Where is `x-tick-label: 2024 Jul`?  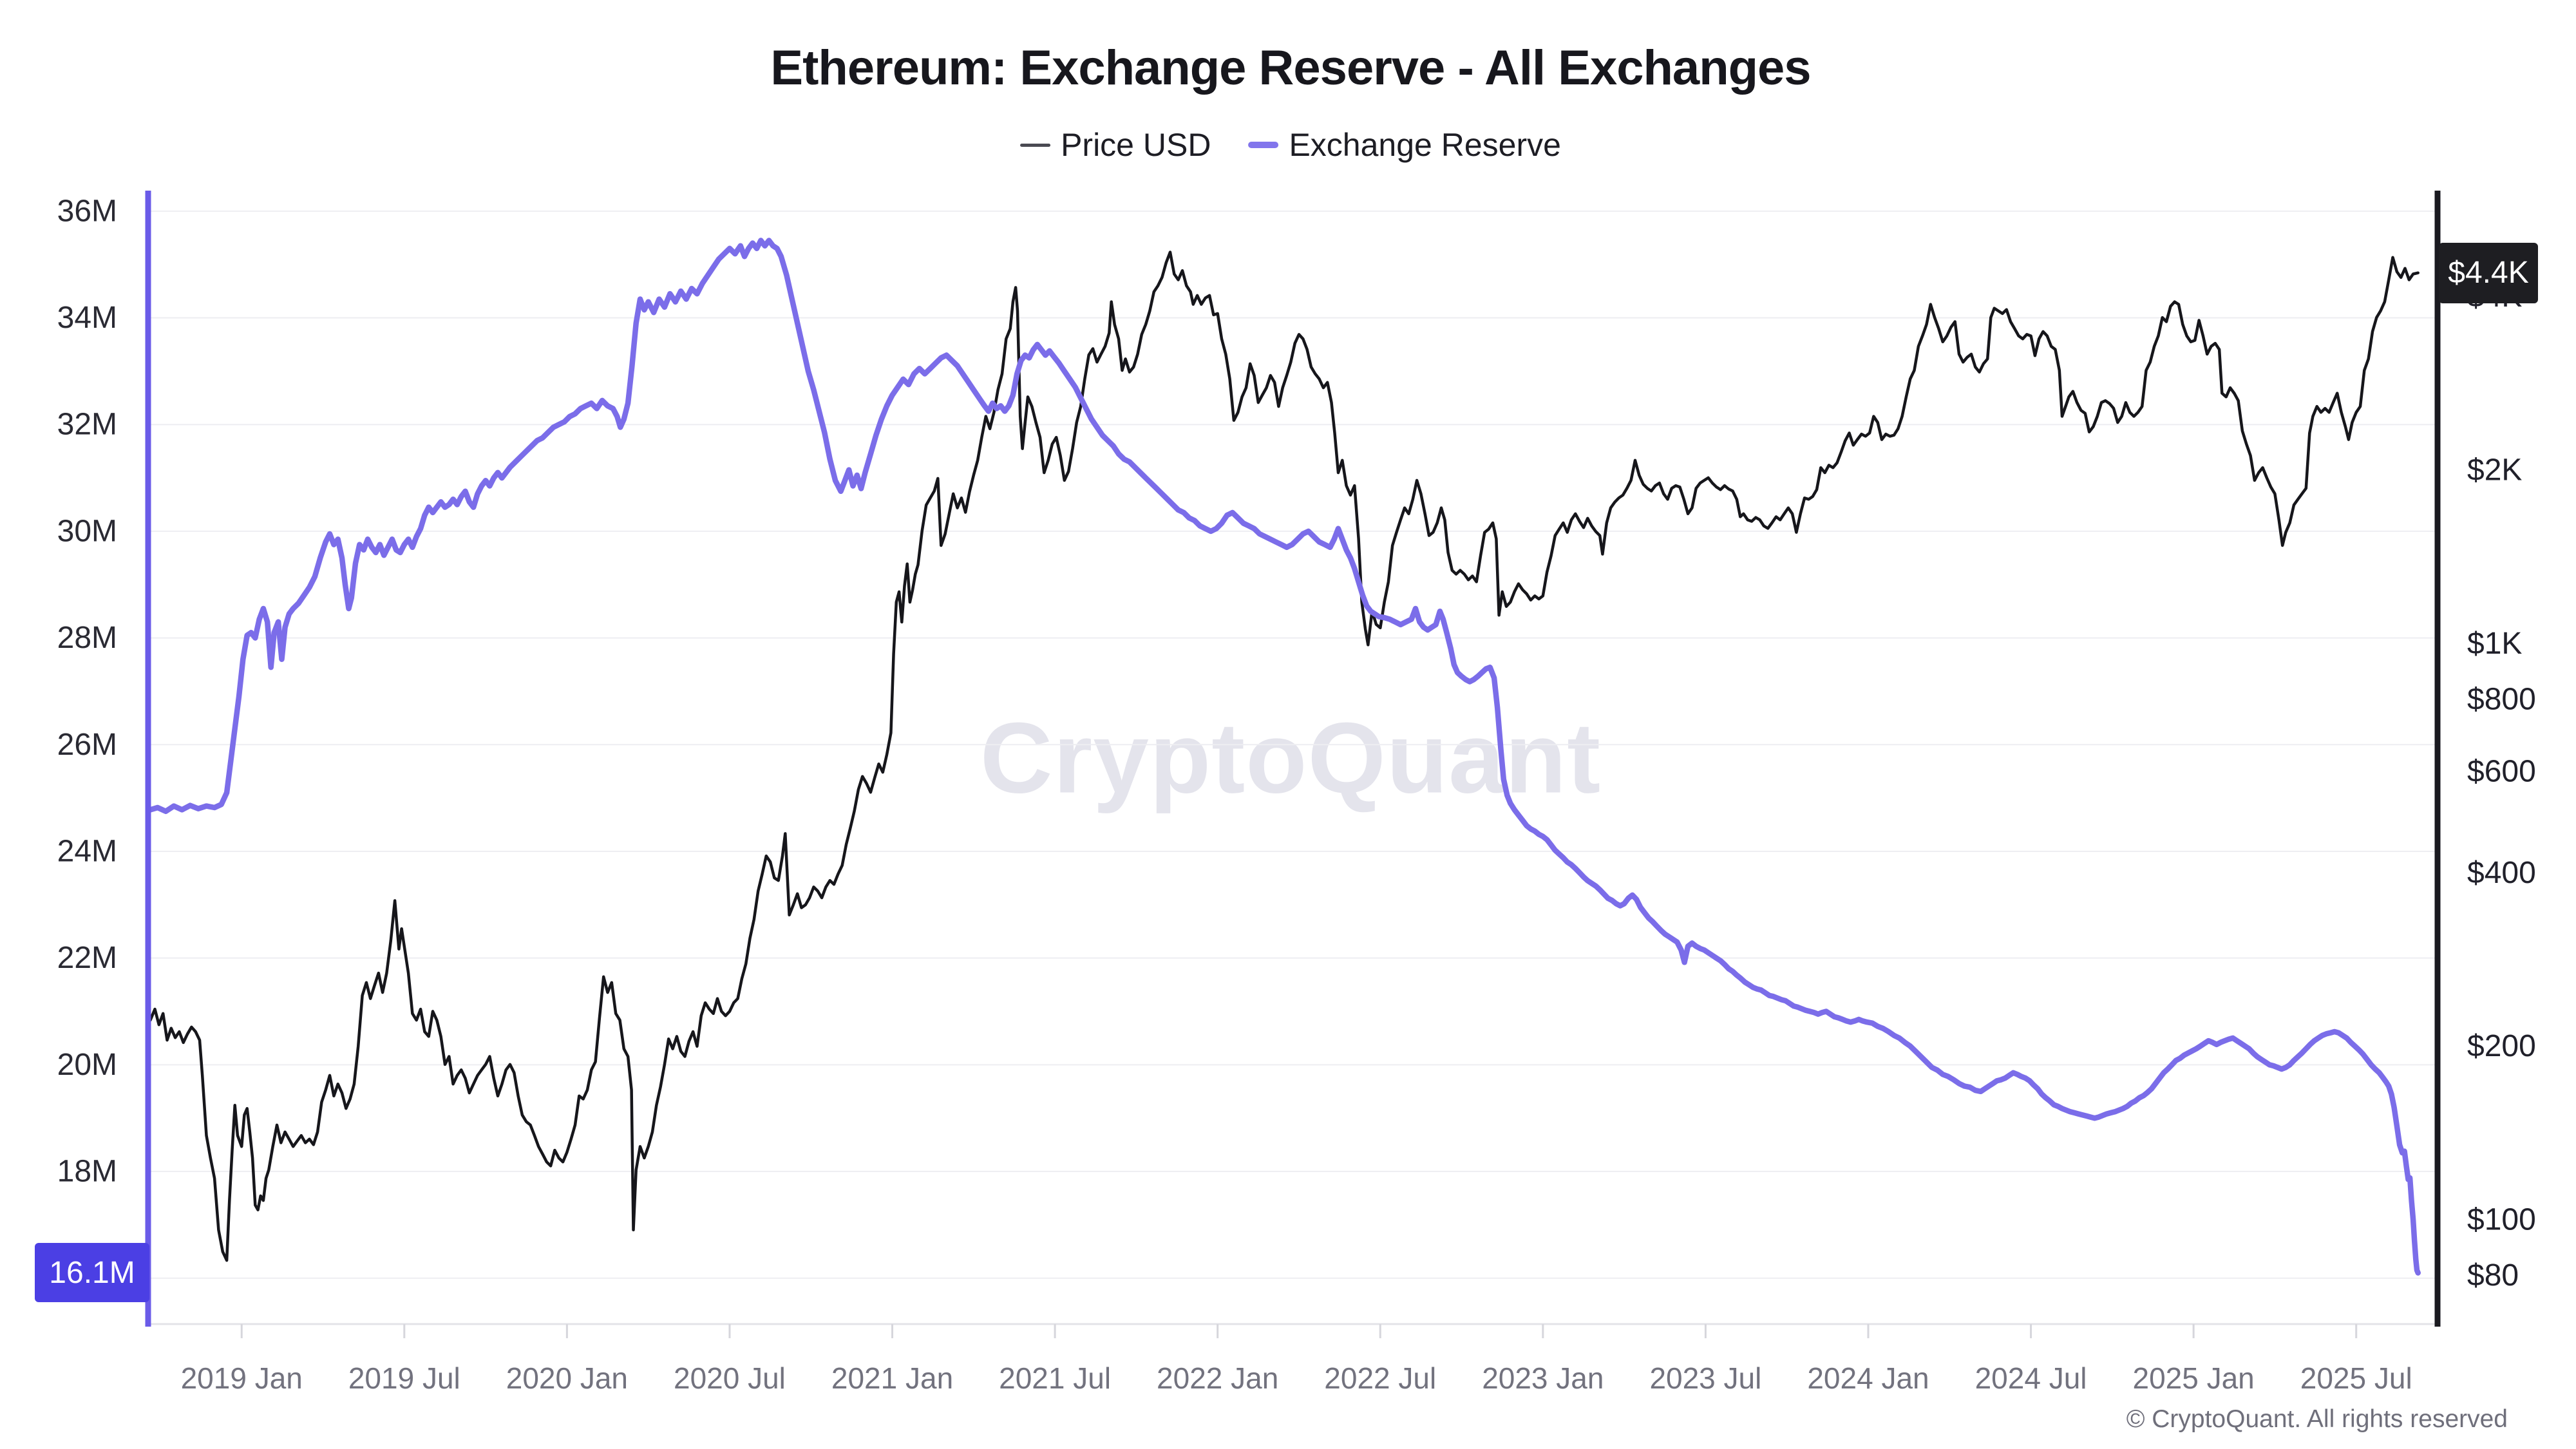 x-tick-label: 2024 Jul is located at coordinates (2031, 1378).